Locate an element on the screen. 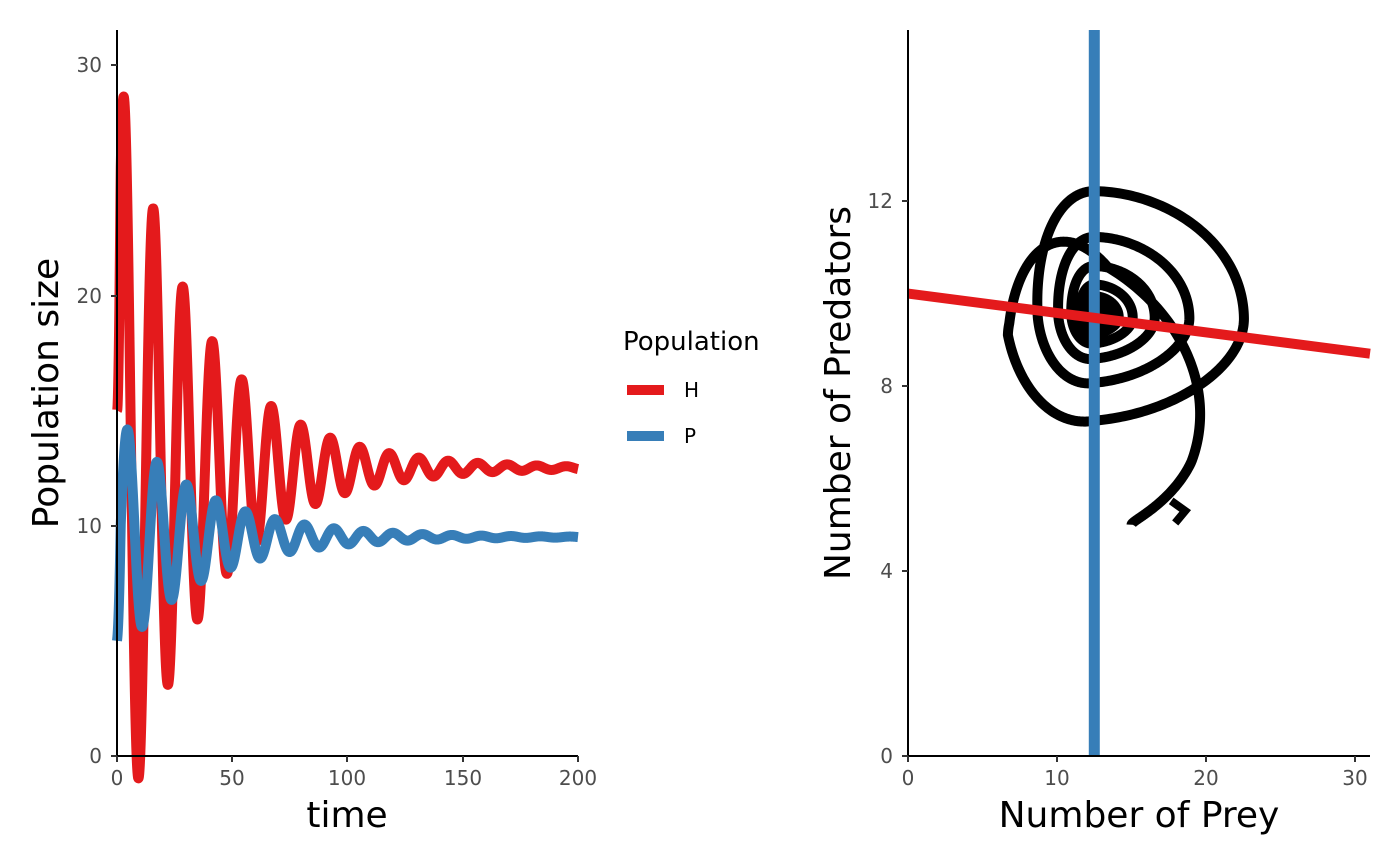 Image resolution: width=1400 pixels, height=865 pixels. y-ticks: 0 4 8 12 is located at coordinates (888, 478).